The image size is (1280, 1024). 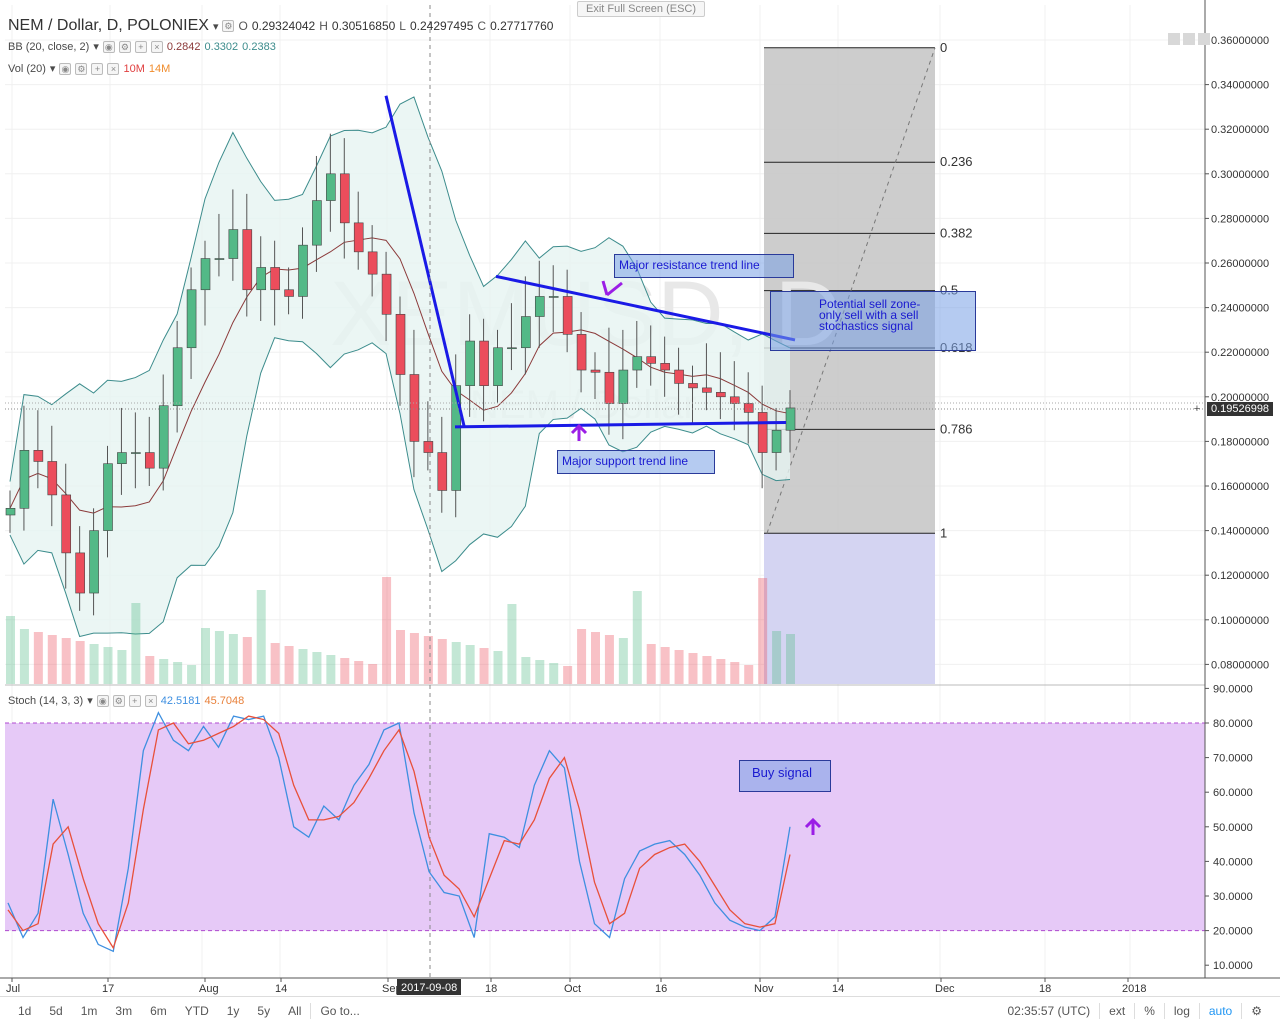 What do you see at coordinates (1197, 409) in the screenshot?
I see `add-alert-icon: +` at bounding box center [1197, 409].